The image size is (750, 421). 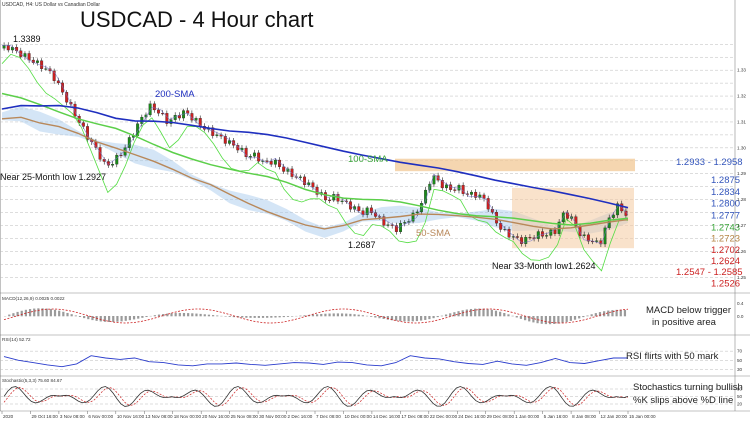 What do you see at coordinates (433, 233) in the screenshot?
I see `sma50-label: 50-SMA` at bounding box center [433, 233].